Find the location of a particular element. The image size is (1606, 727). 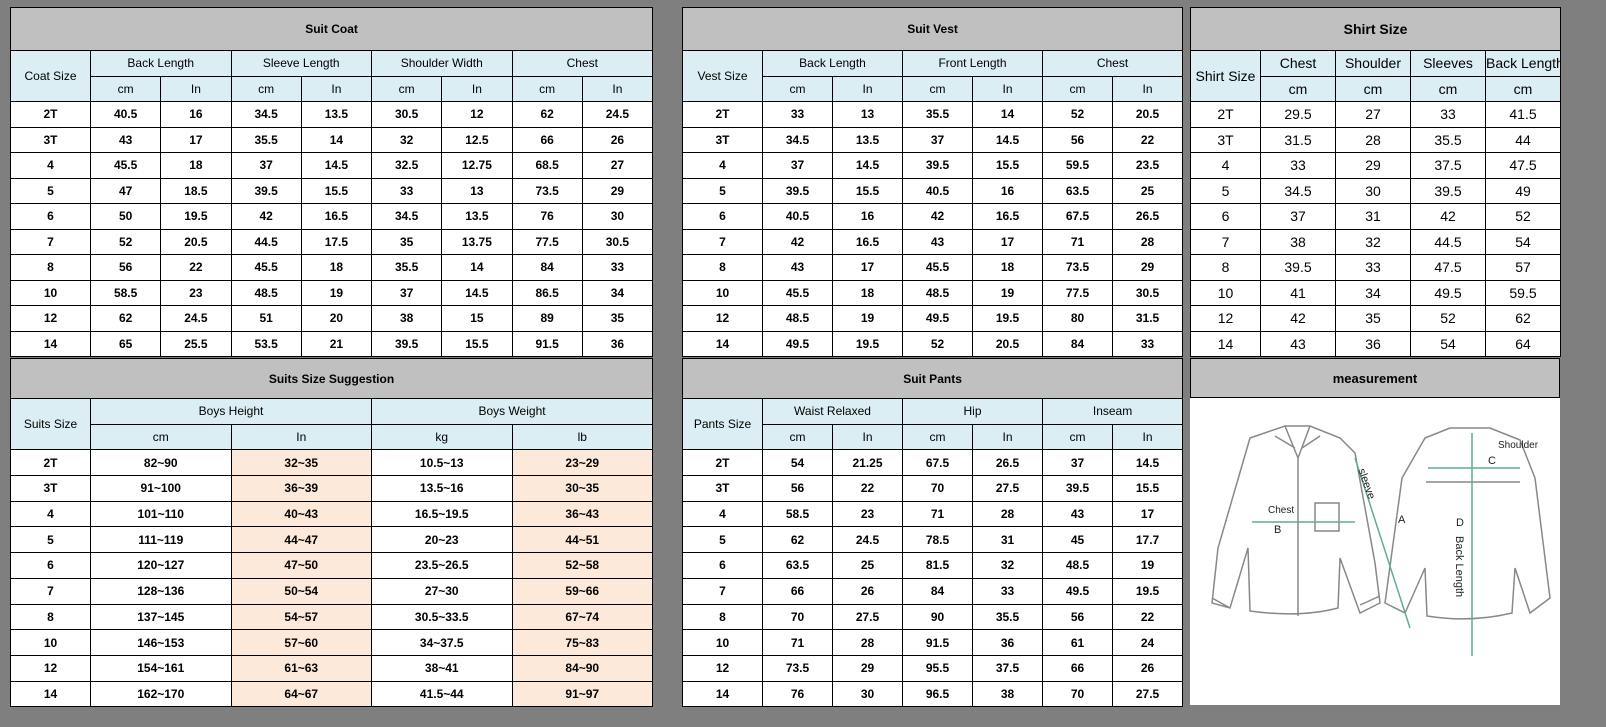

value-cell: 25 is located at coordinates (1147, 190).